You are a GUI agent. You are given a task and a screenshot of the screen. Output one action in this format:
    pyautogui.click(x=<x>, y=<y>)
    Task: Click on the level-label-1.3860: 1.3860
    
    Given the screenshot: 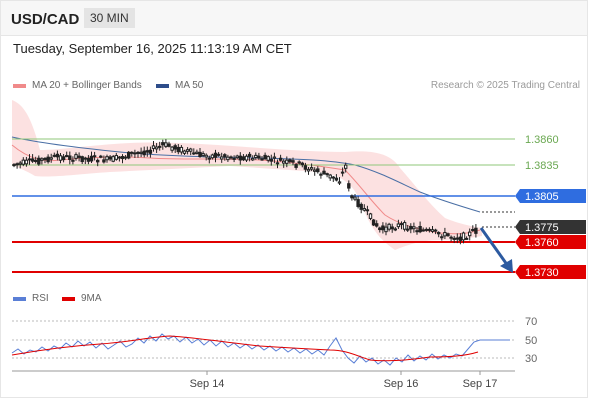 What is the action you would take?
    pyautogui.click(x=542, y=140)
    